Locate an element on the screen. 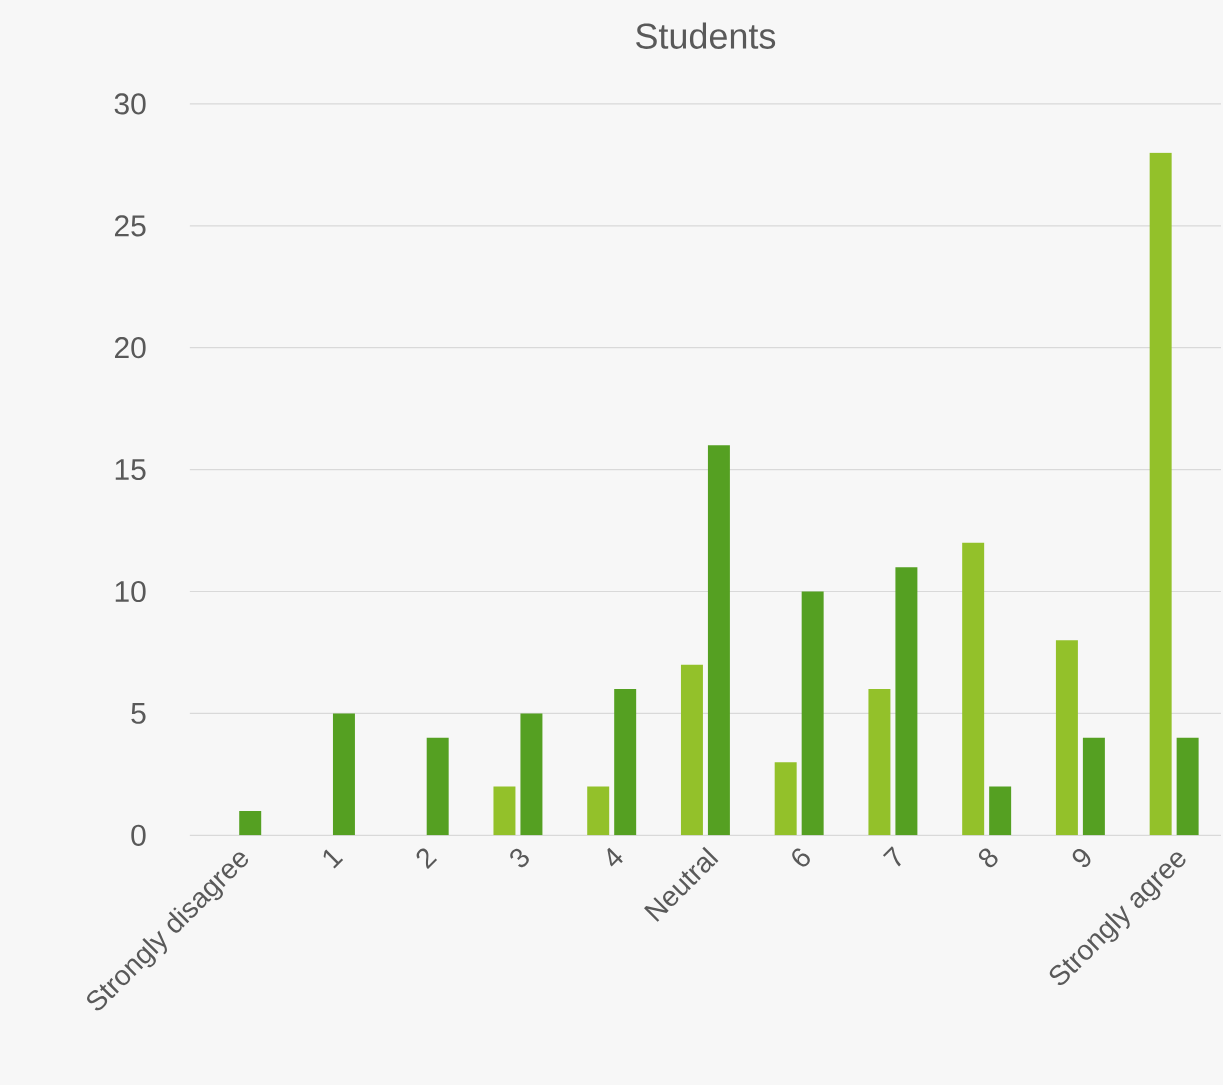  x-tick-label: 6 is located at coordinates (801, 857).